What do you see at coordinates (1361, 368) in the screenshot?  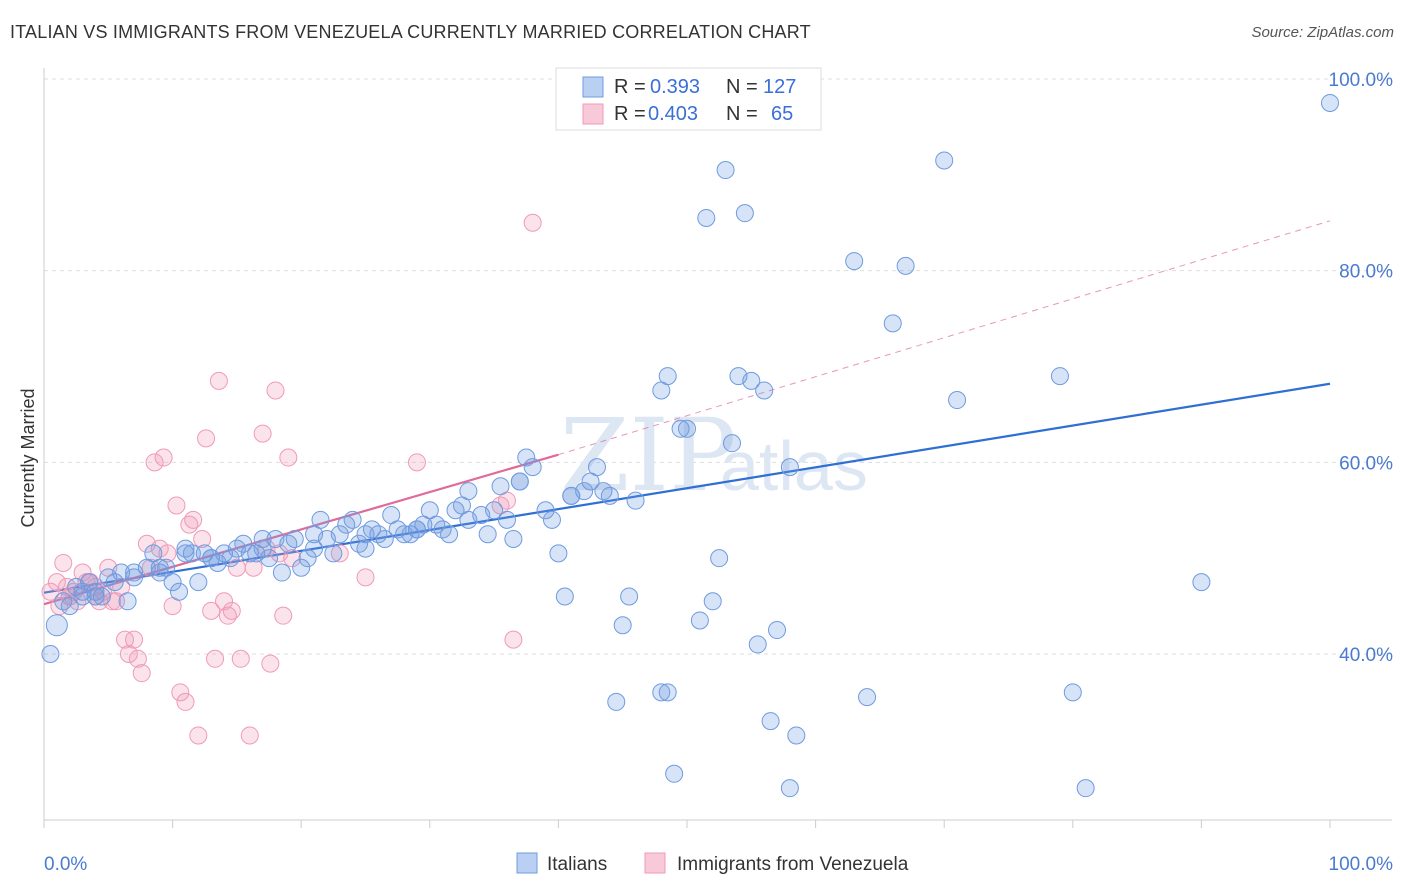 I see `y-tick-labels: 40.0% 60.0% 80.0% 100.0%` at bounding box center [1361, 368].